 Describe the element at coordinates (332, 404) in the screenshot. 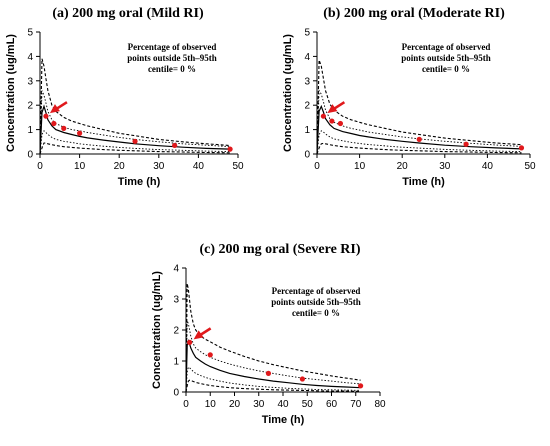

I see `x-tick-label: 60` at that location.